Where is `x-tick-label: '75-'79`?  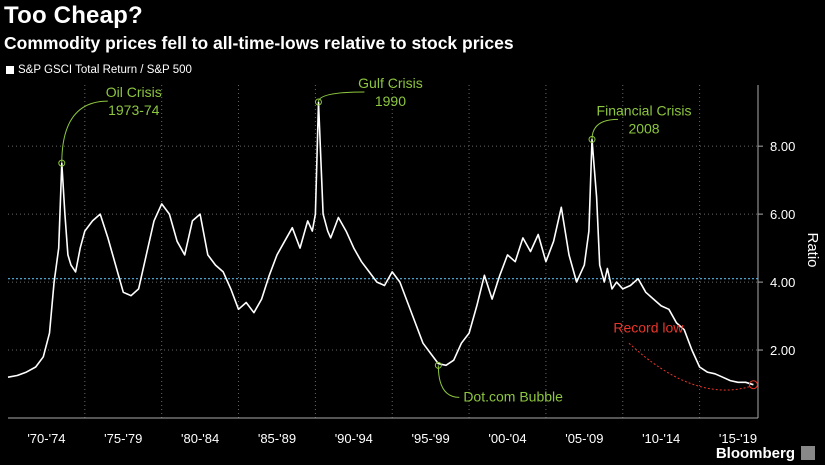
x-tick-label: '75-'79 is located at coordinates (123, 438).